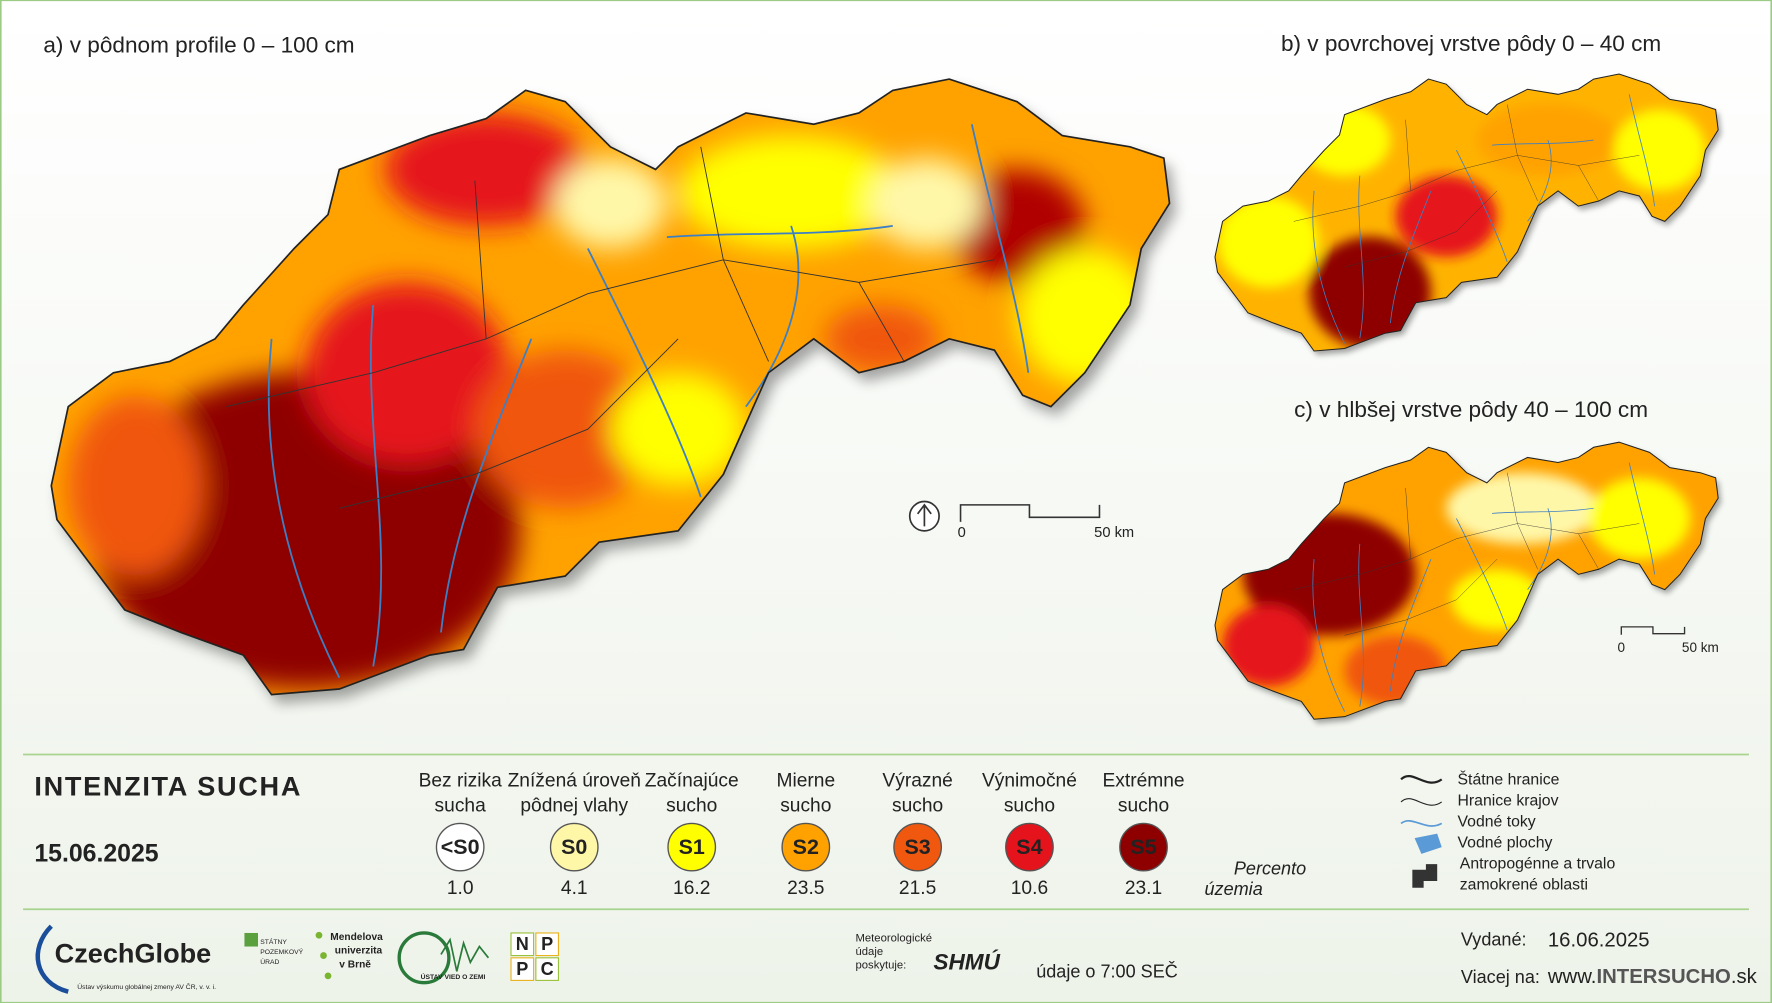 This screenshot has width=1772, height=1003. Describe the element at coordinates (355, 964) in the screenshot. I see `logo-text: v Brně` at that location.